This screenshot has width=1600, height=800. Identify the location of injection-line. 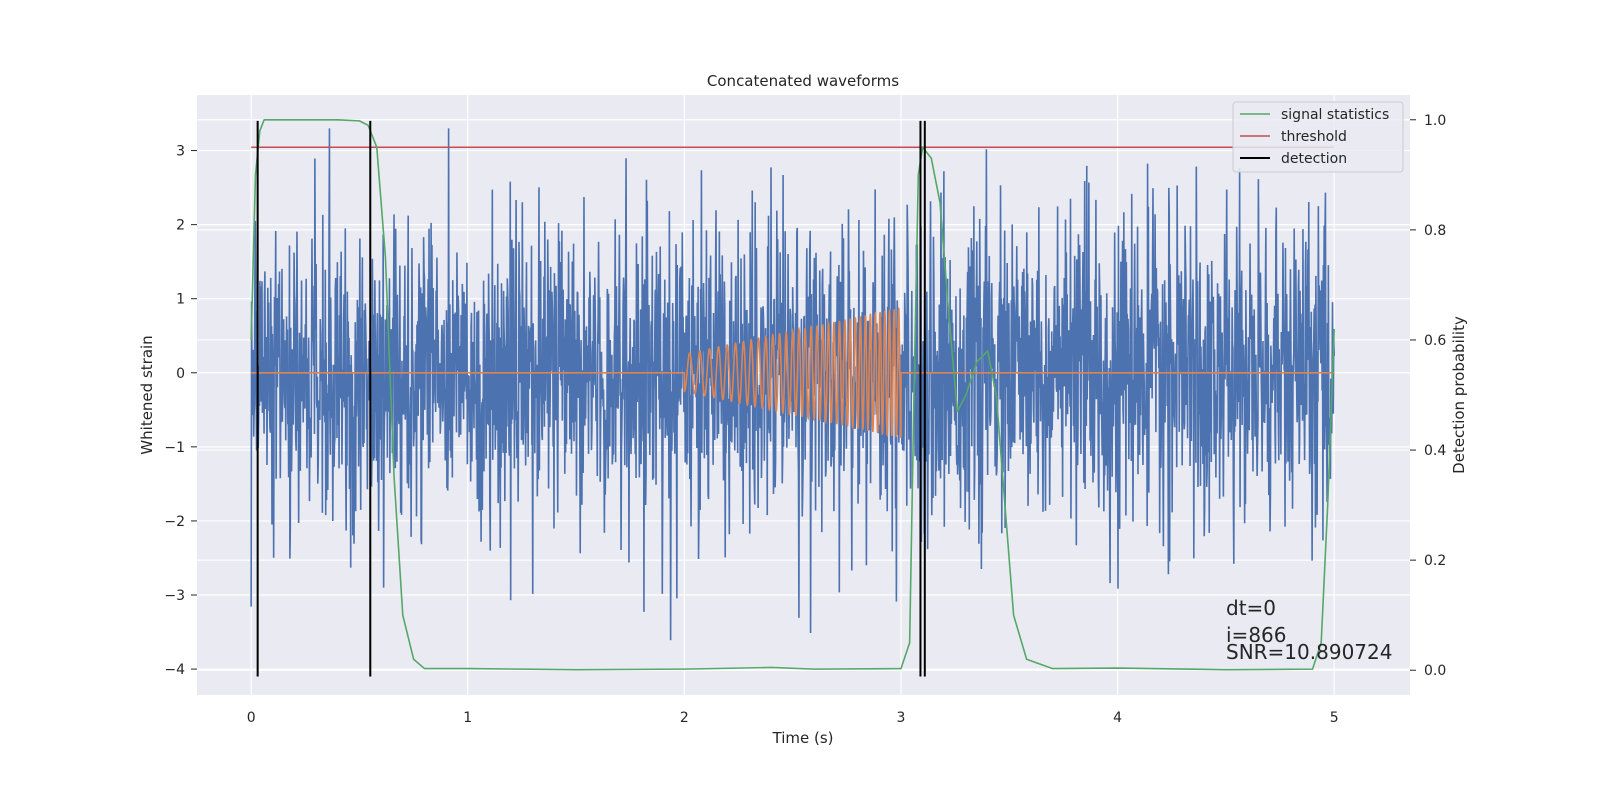
(793, 373).